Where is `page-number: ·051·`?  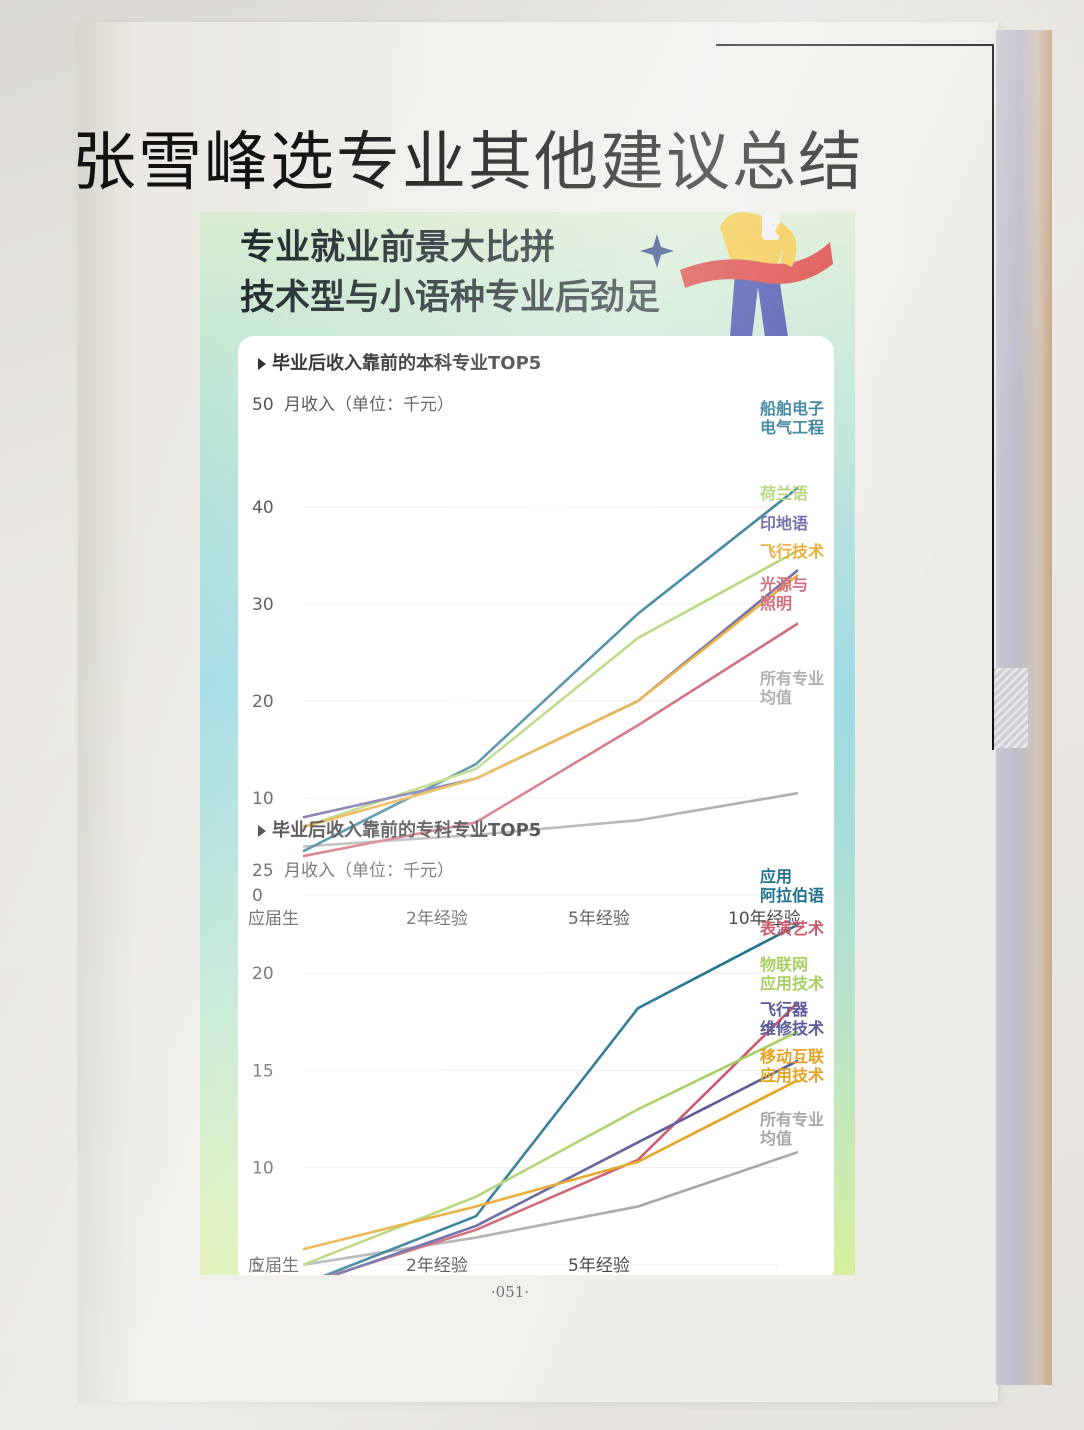
page-number: ·051· is located at coordinates (510, 1292).